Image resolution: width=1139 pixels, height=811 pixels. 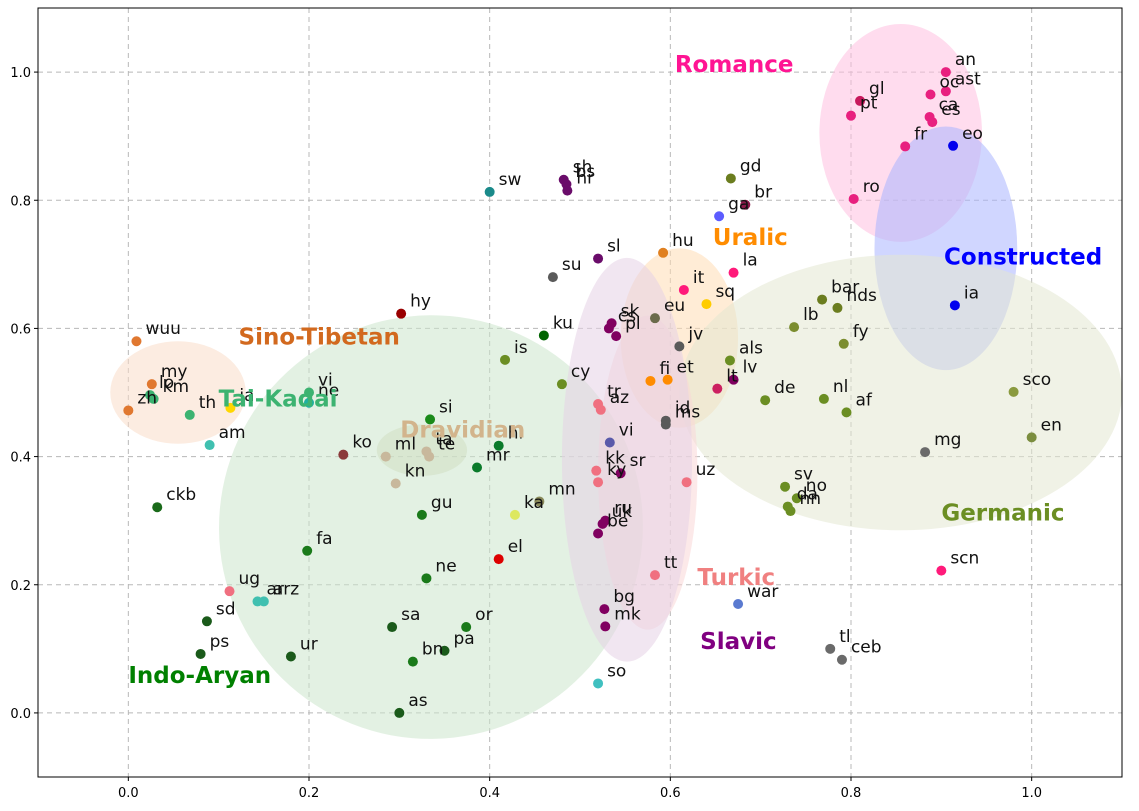 What do you see at coordinates (515, 547) in the screenshot?
I see `point-label-el: el` at bounding box center [515, 547].